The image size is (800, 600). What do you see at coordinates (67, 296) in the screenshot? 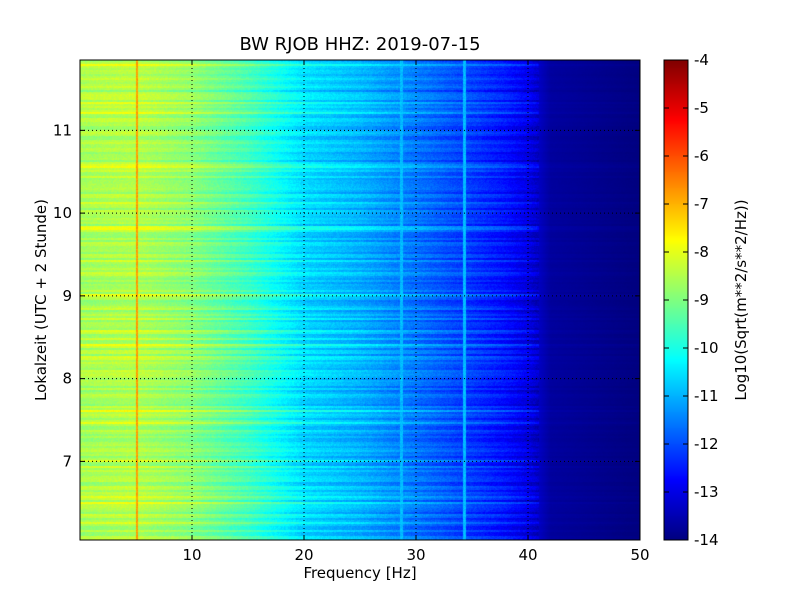
I see `y-tick-label: 9` at bounding box center [67, 296].